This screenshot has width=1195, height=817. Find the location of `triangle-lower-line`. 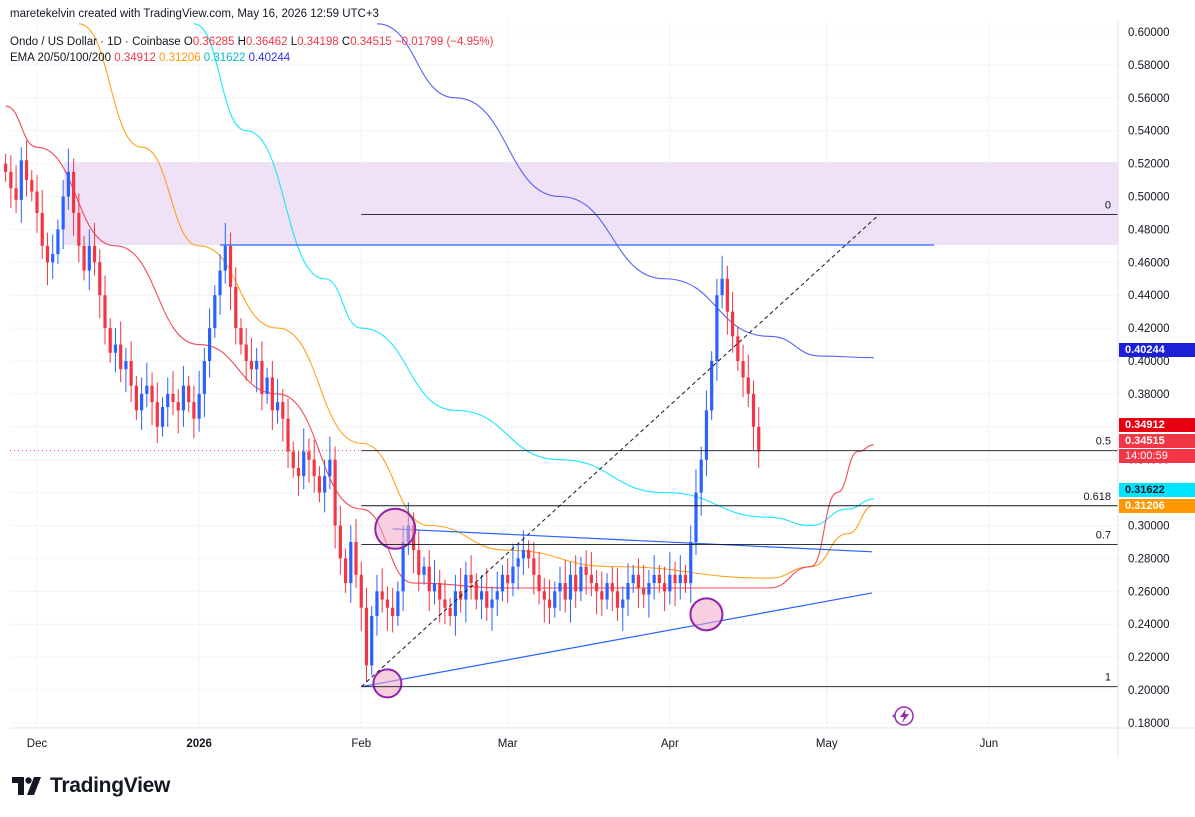

triangle-lower-line is located at coordinates (617, 640).